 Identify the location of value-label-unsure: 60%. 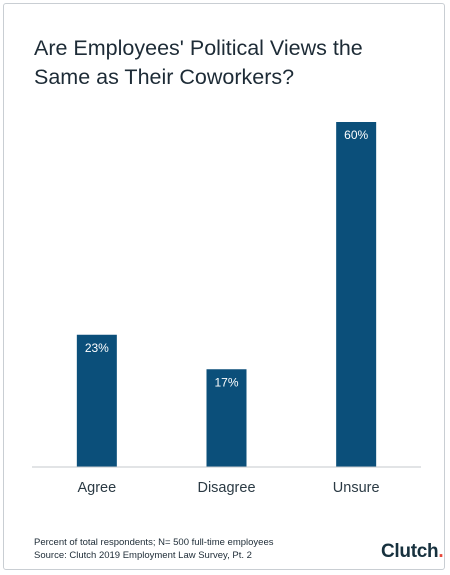
(356, 135).